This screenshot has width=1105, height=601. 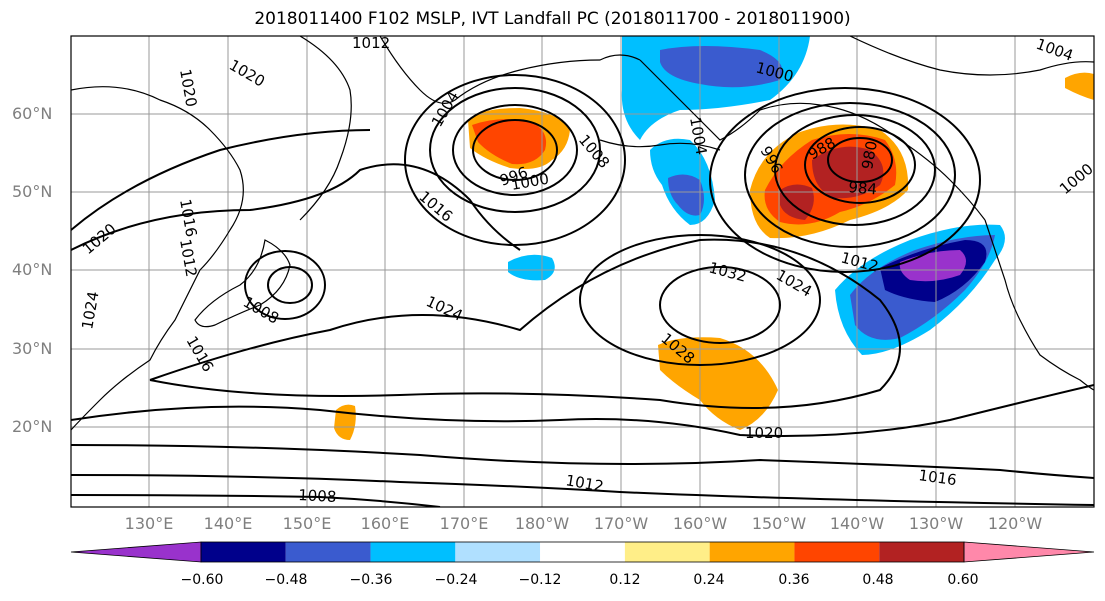 I want to click on colorbar-tick-label: −0.48, so click(x=286, y=580).